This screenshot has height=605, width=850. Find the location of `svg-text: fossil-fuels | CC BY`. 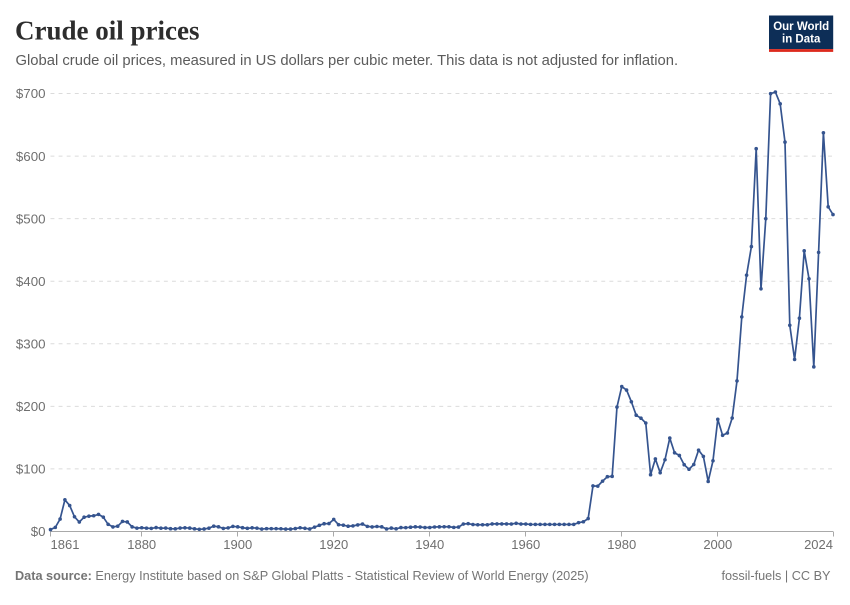

svg-text: fossil-fuels | CC BY is located at coordinates (776, 576).